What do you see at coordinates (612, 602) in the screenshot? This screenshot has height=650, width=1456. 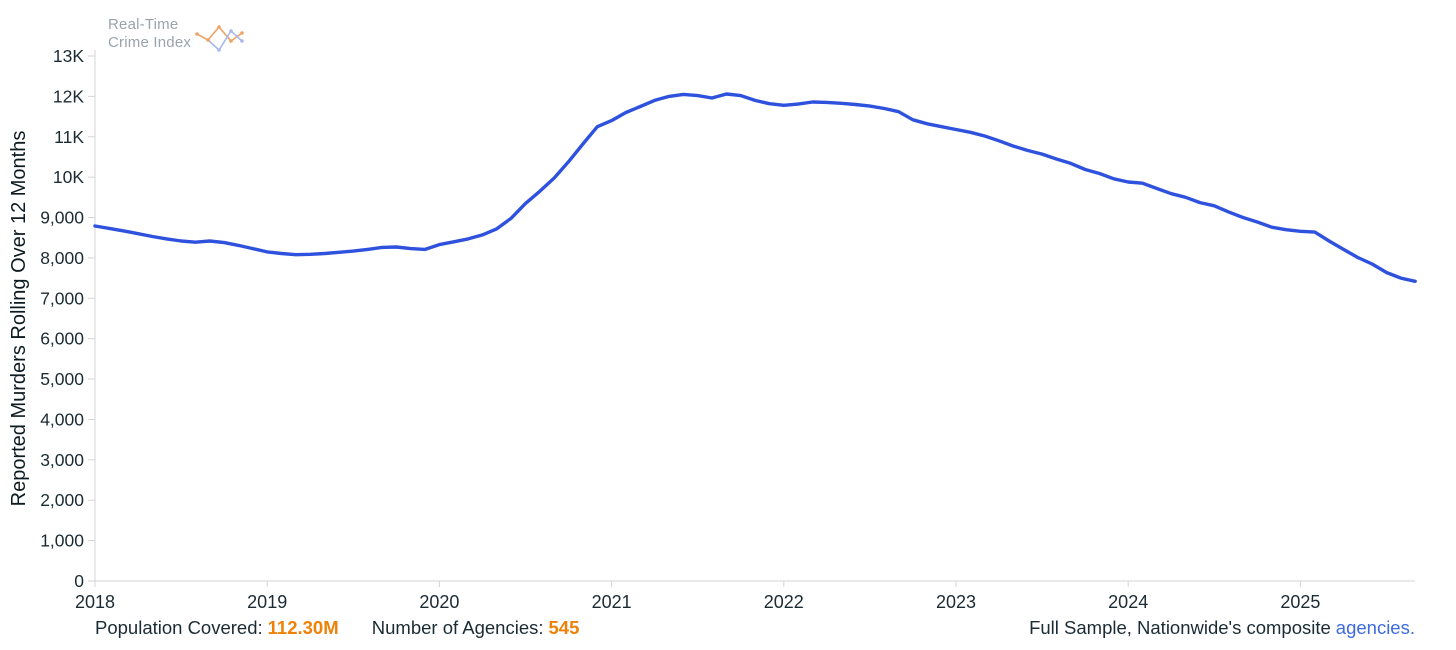 I see `x-tick-label: 2021` at bounding box center [612, 602].